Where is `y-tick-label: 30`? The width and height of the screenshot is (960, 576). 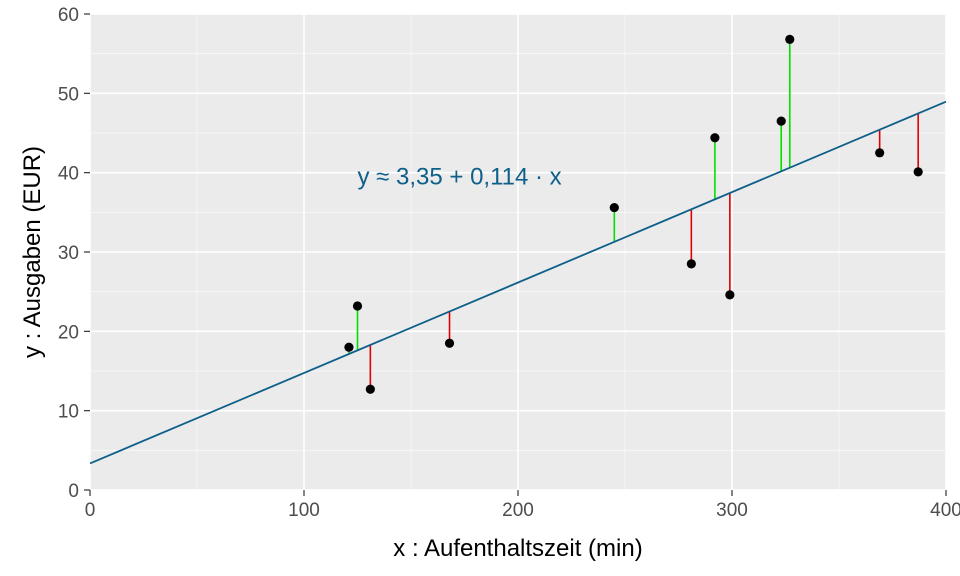 y-tick-label: 30 is located at coordinates (68, 253).